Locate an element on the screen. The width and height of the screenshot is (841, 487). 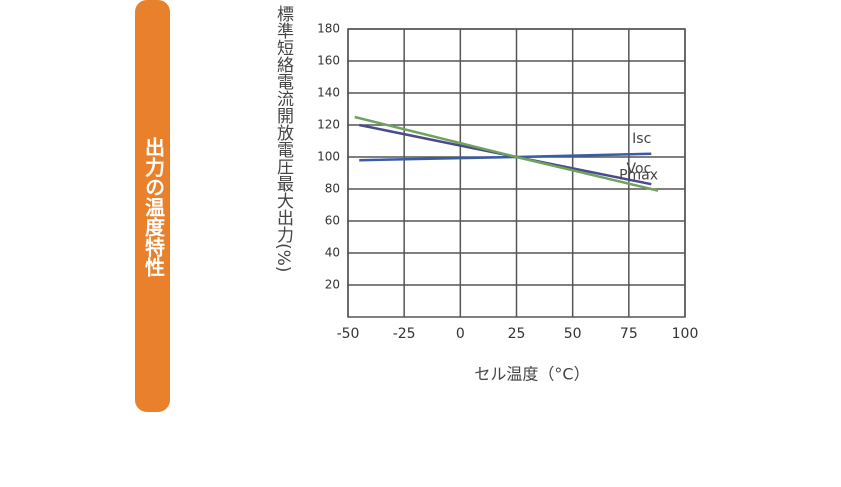
y-tick-label: 180 is located at coordinates (328, 29).